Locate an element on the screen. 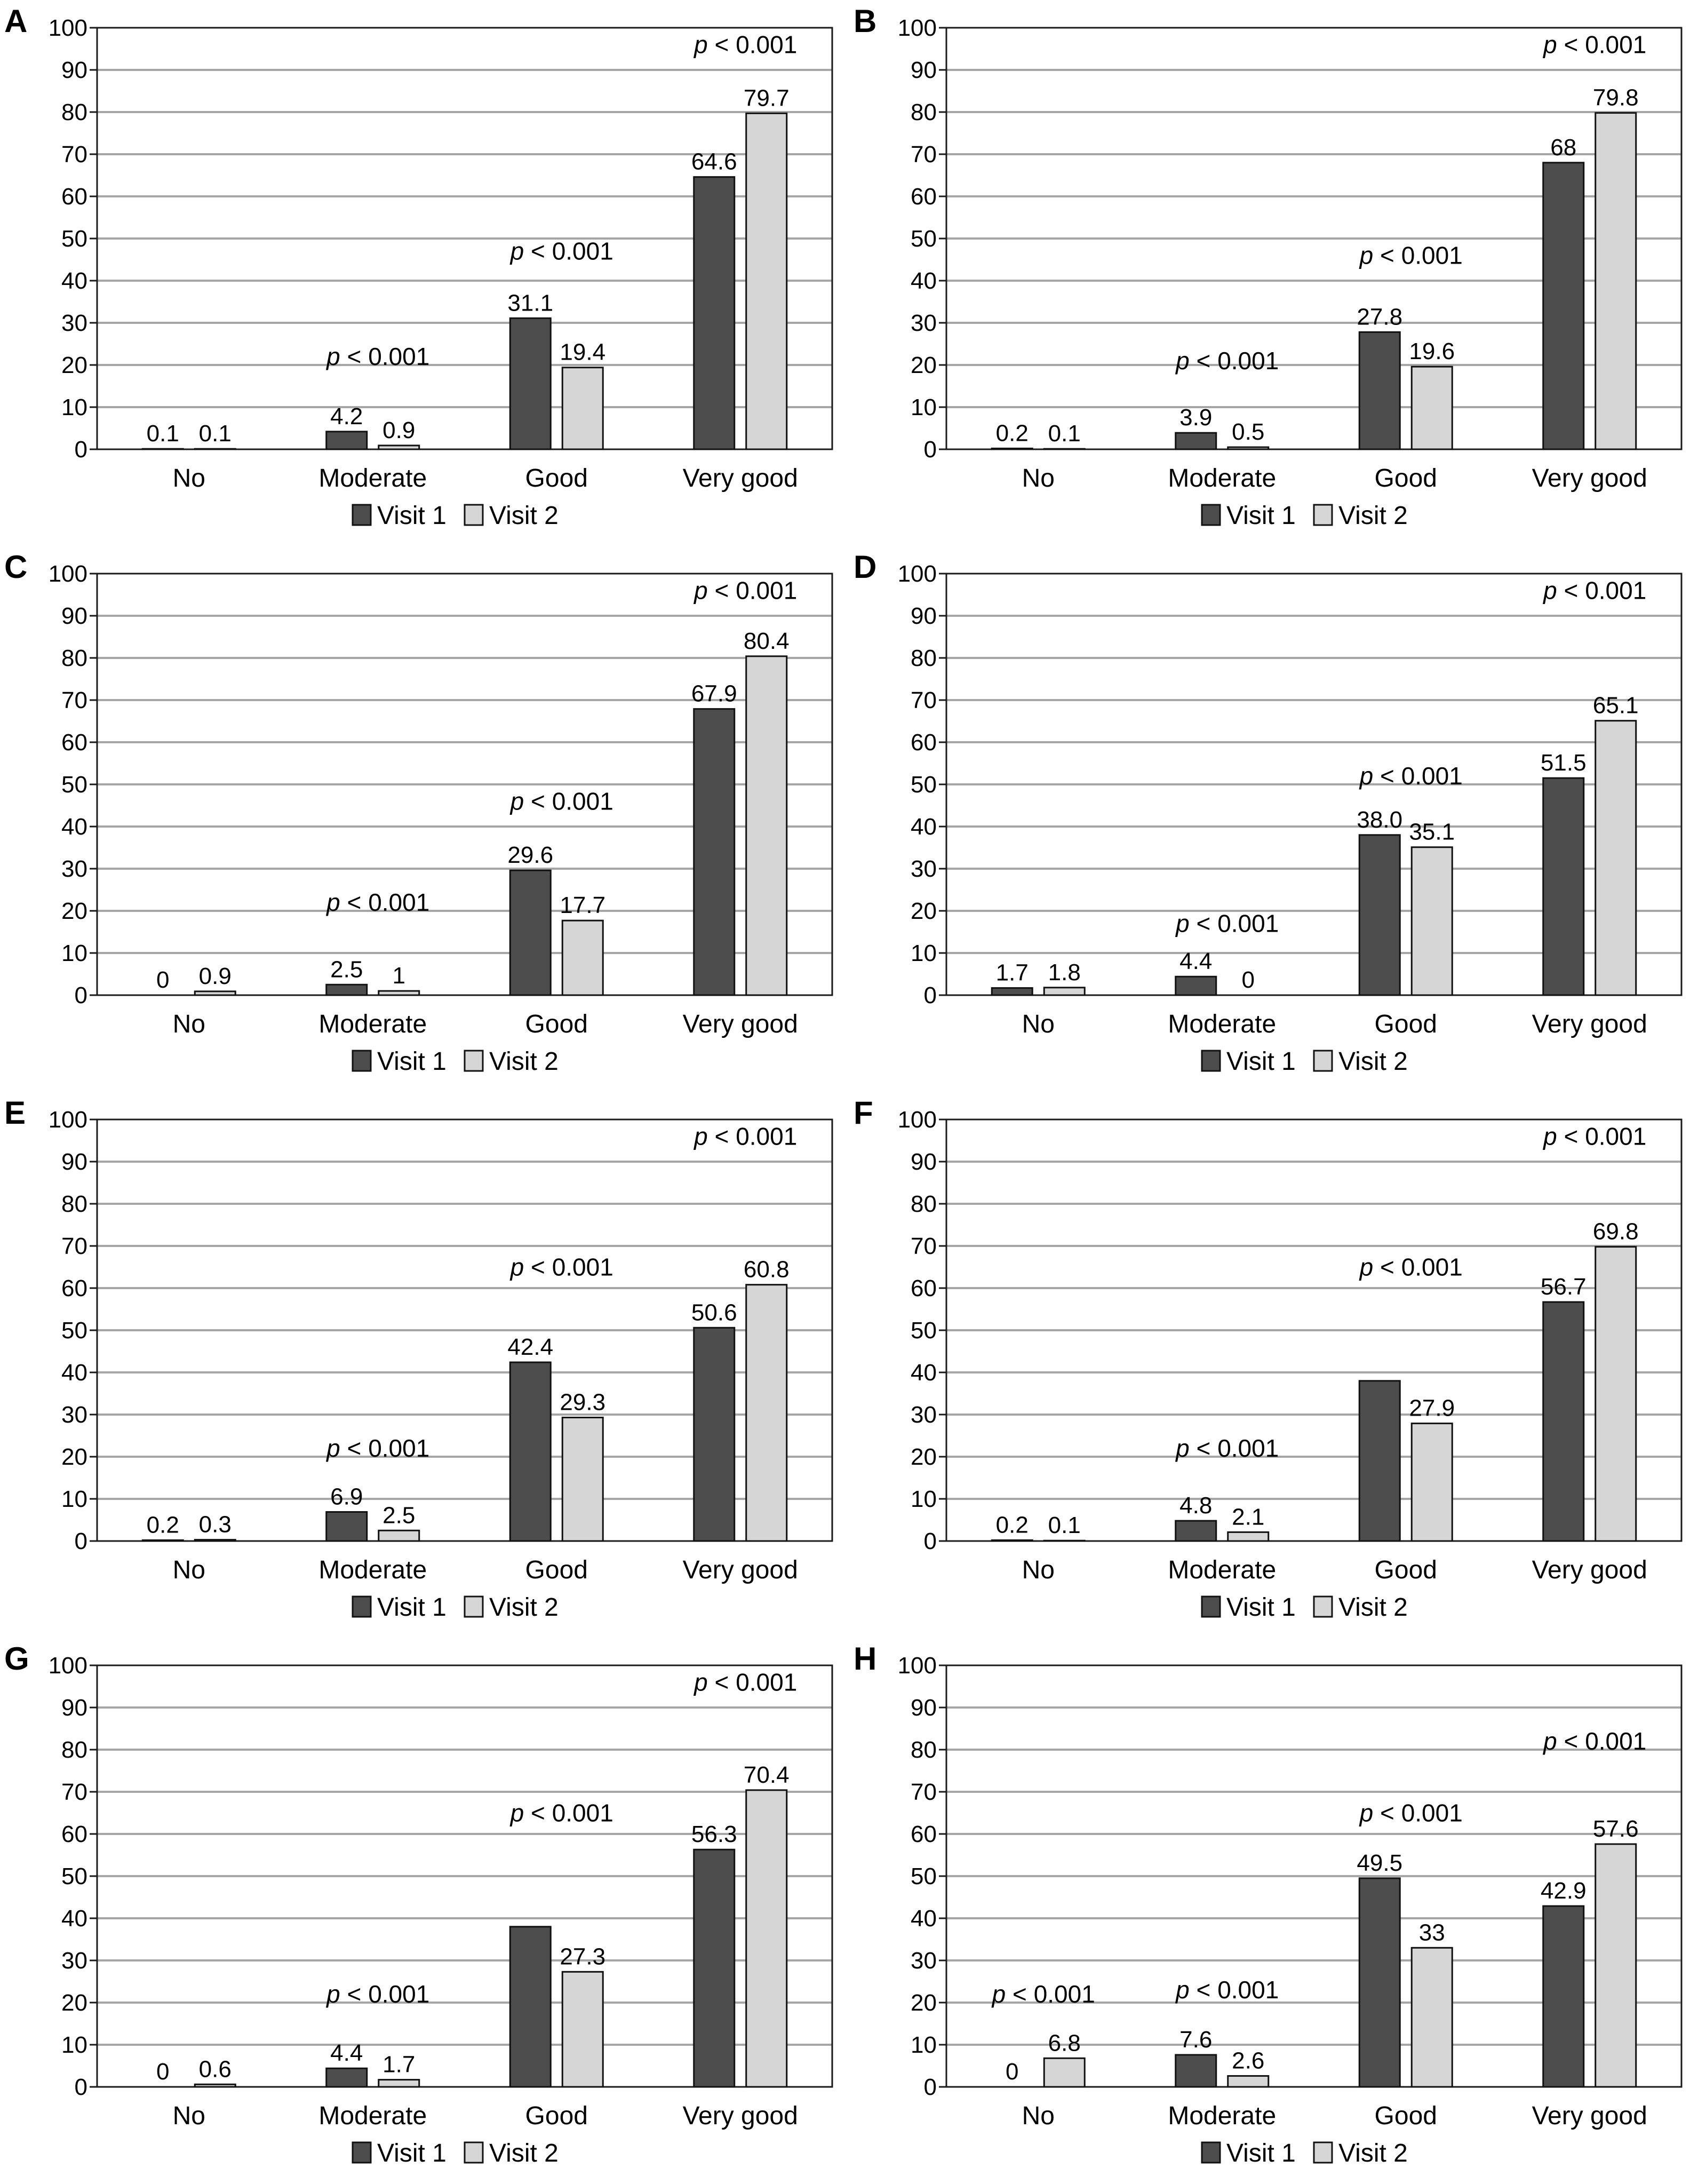  value-label: 4.2 is located at coordinates (347, 416).